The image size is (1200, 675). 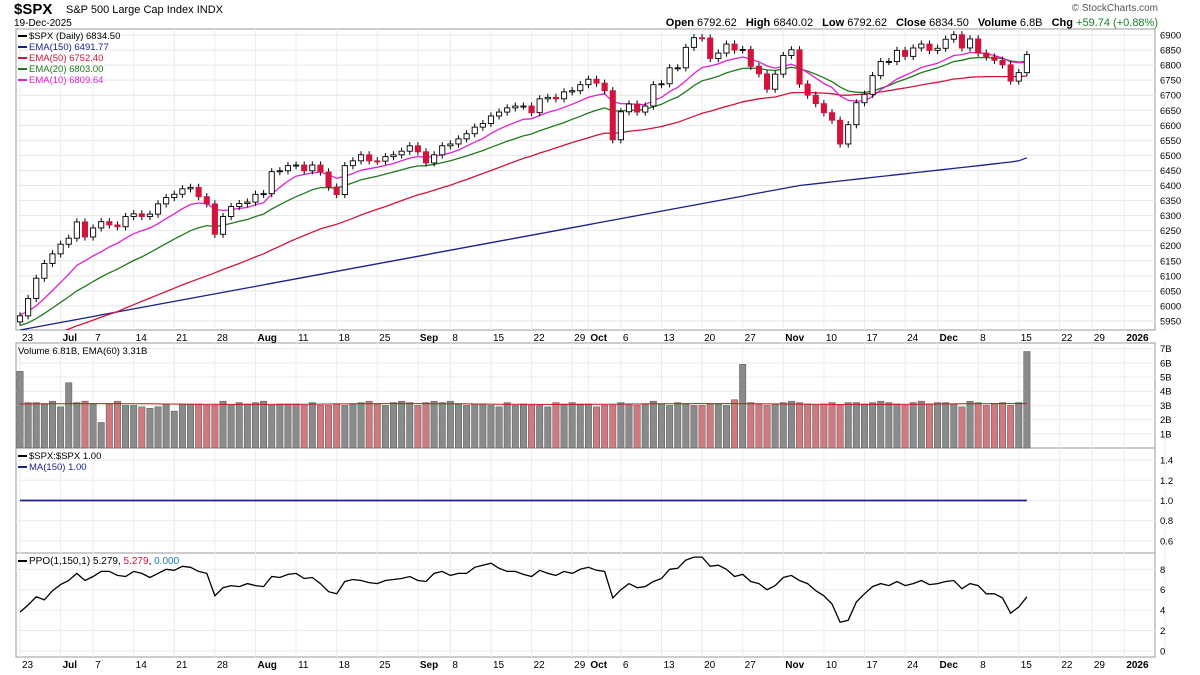 What do you see at coordinates (1170, 201) in the screenshot?
I see `price-tick-label: 6350` at bounding box center [1170, 201].